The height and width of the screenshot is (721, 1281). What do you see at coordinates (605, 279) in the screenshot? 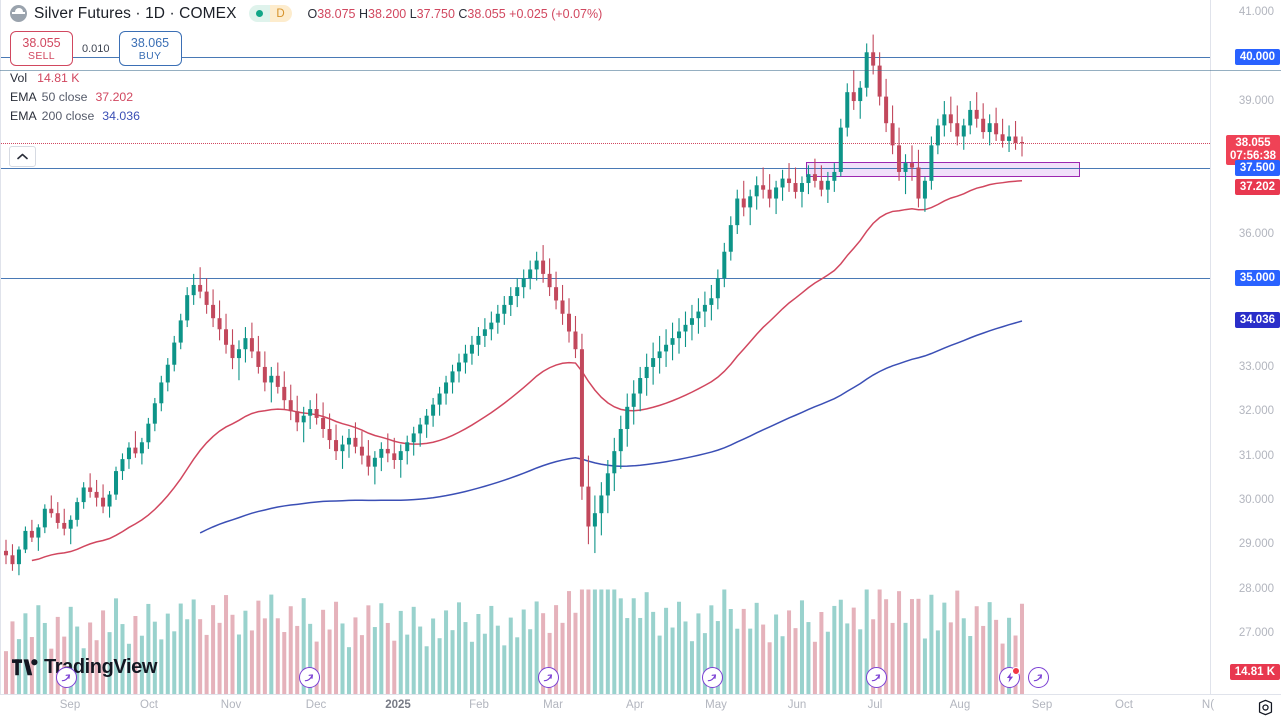
I see `price-line-35.000` at bounding box center [605, 279].